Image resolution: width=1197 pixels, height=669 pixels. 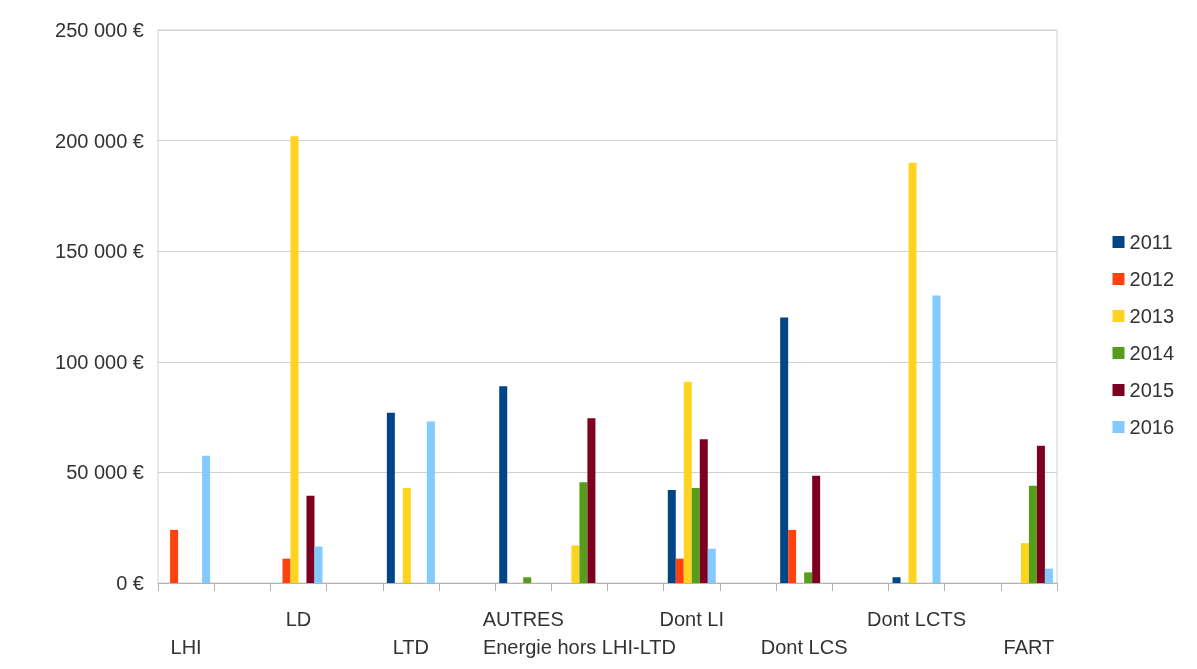 What do you see at coordinates (1029, 647) in the screenshot?
I see `x-tick-label: FART` at bounding box center [1029, 647].